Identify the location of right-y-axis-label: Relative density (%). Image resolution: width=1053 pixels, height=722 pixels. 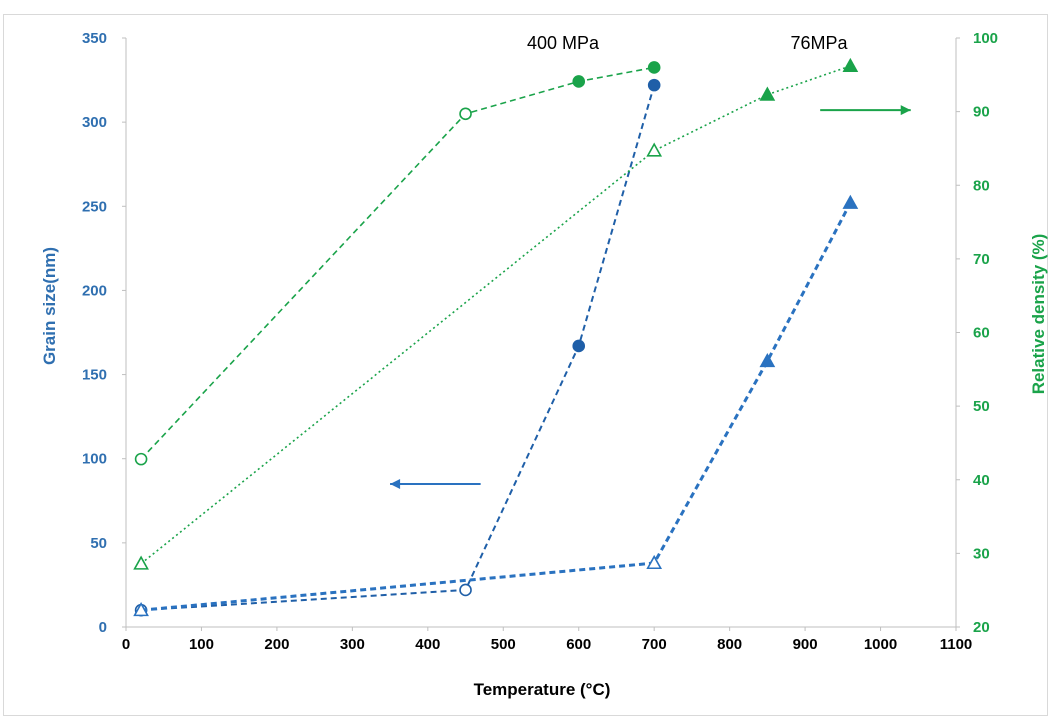
(1038, 314).